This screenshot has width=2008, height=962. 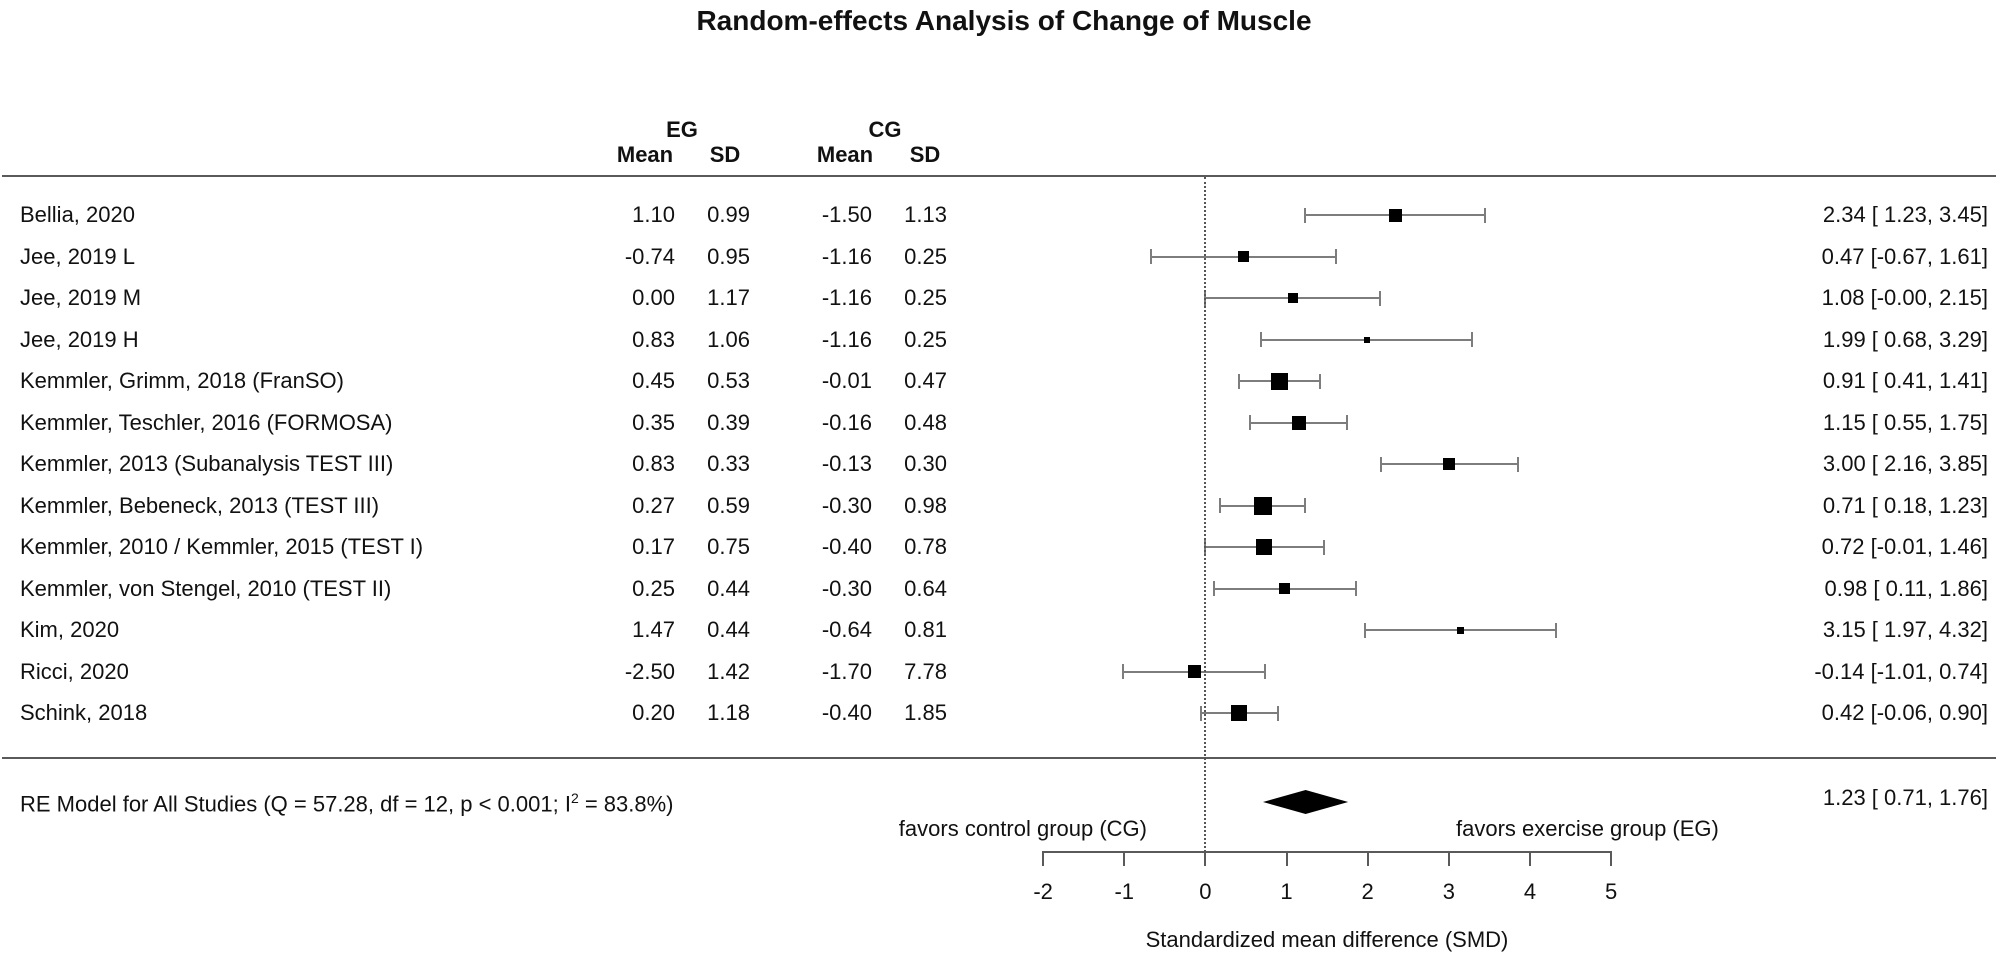 I want to click on eg-mean-value: -0.74, so click(x=649, y=256).